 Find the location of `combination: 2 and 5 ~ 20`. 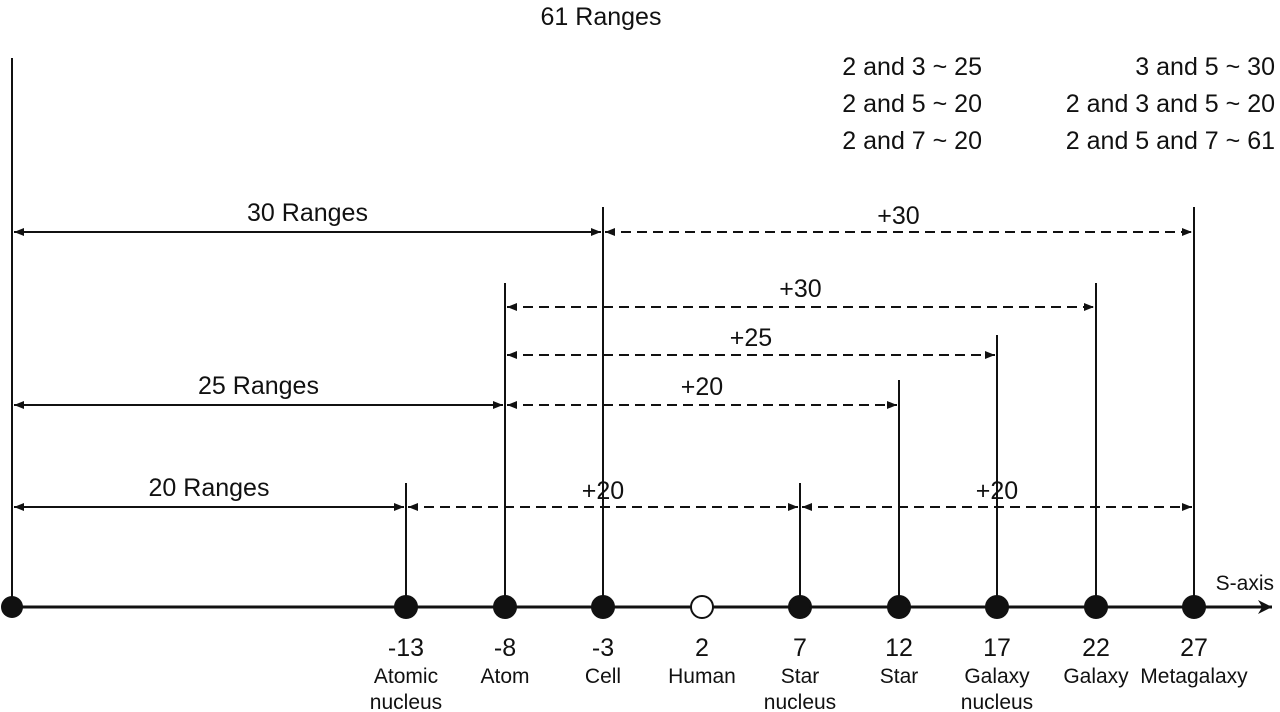

combination: 2 and 5 ~ 20 is located at coordinates (912, 104).